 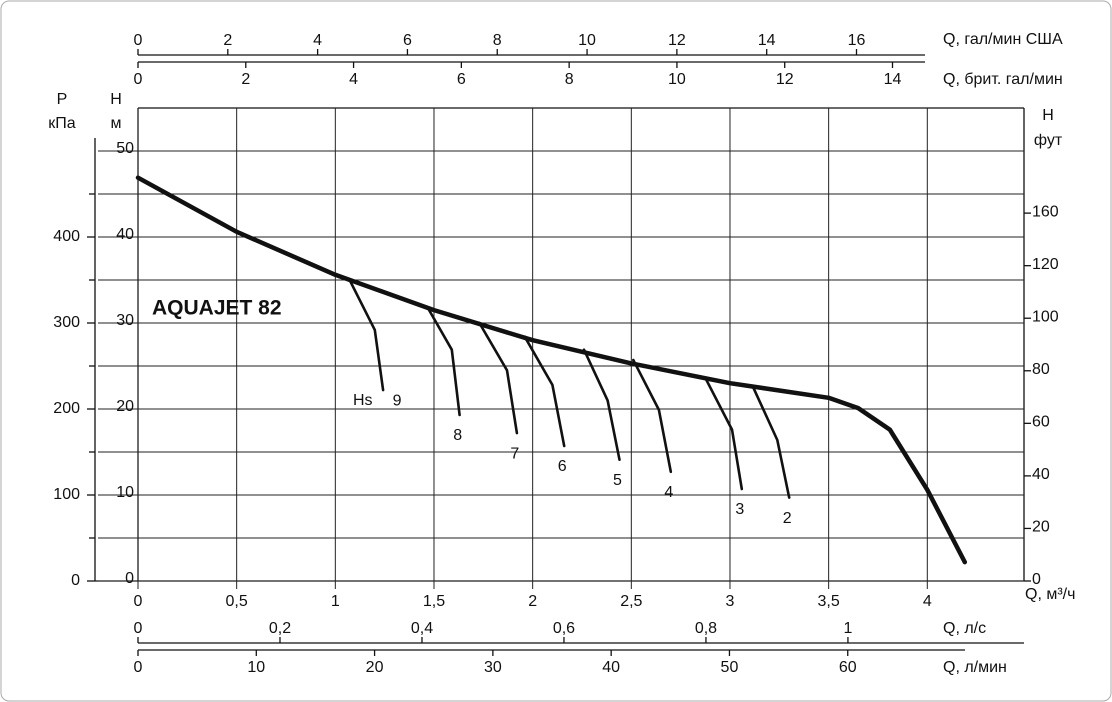 I want to click on x-tick-label: 3, so click(x=730, y=601).